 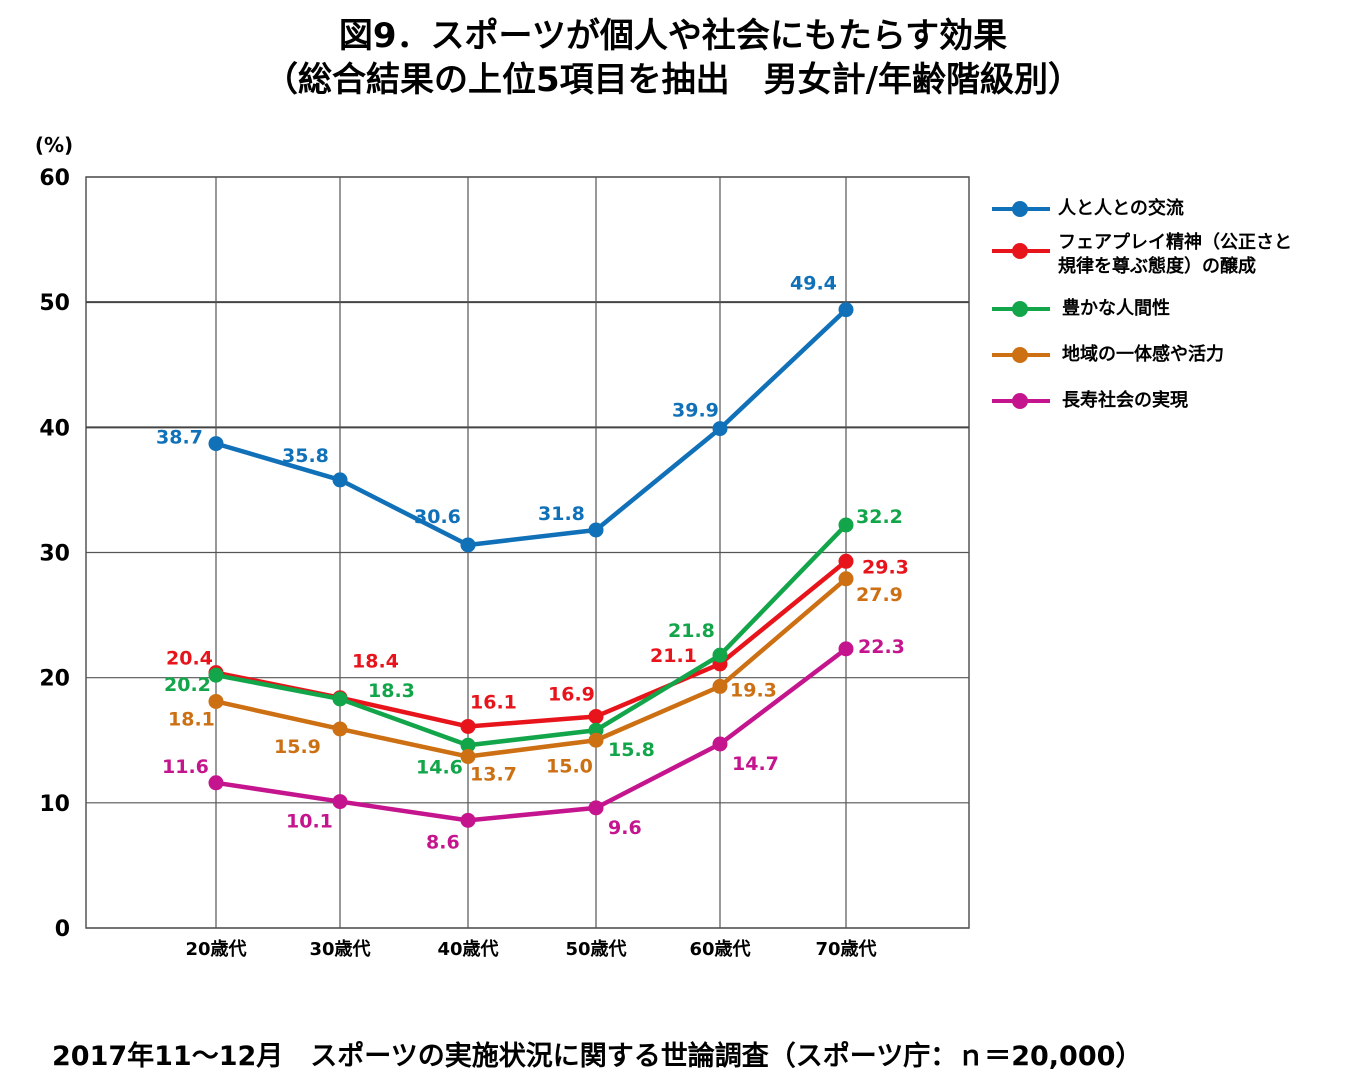 I want to click on legend-label: 長寿社会の実現, so click(x=1125, y=400).